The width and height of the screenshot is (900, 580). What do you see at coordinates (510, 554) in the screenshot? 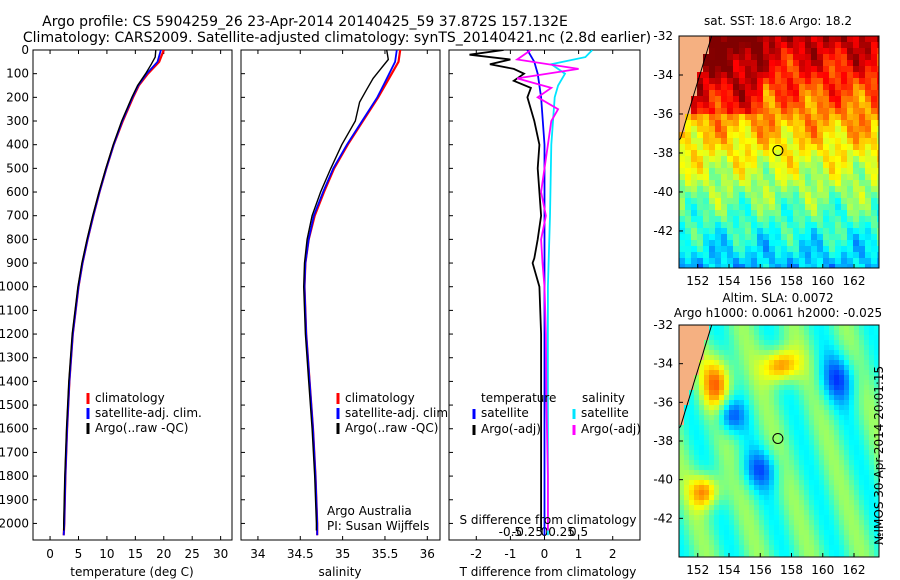
I see `x-tick-label: -1` at bounding box center [510, 554].